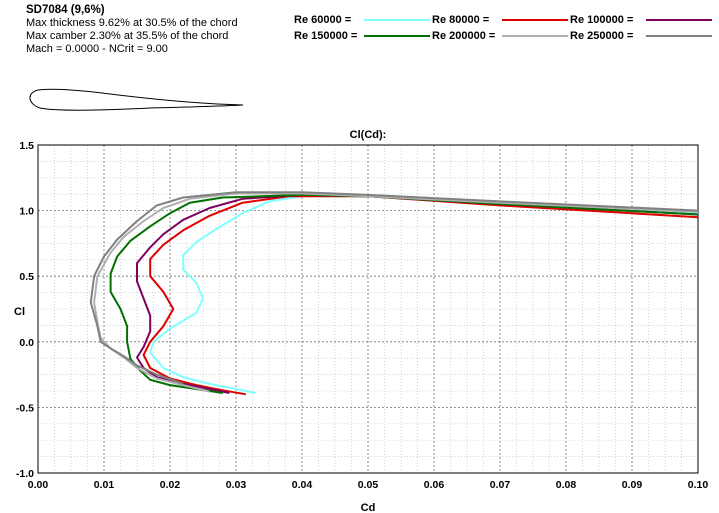 This screenshot has height=513, width=719. Describe the element at coordinates (602, 20) in the screenshot. I see `legend-label: Re 100000 =` at that location.